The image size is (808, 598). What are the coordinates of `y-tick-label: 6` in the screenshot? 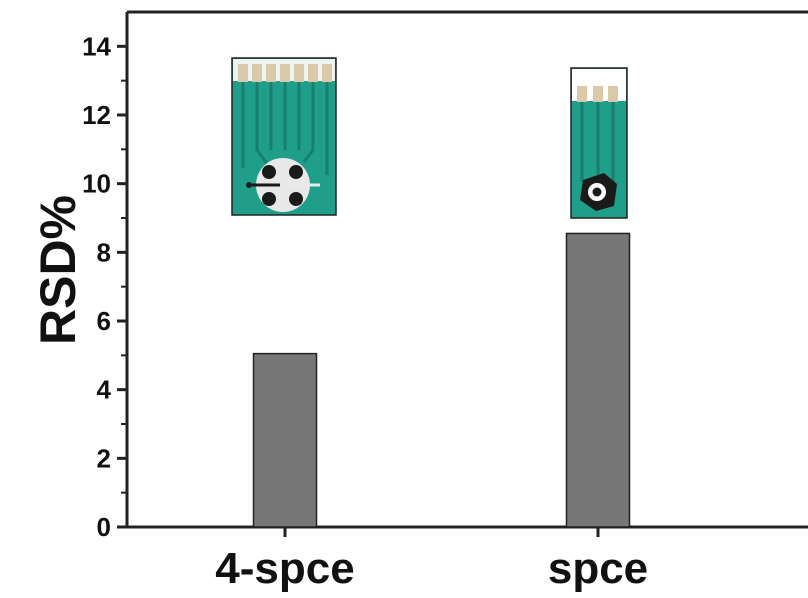 It's located at (104, 321).